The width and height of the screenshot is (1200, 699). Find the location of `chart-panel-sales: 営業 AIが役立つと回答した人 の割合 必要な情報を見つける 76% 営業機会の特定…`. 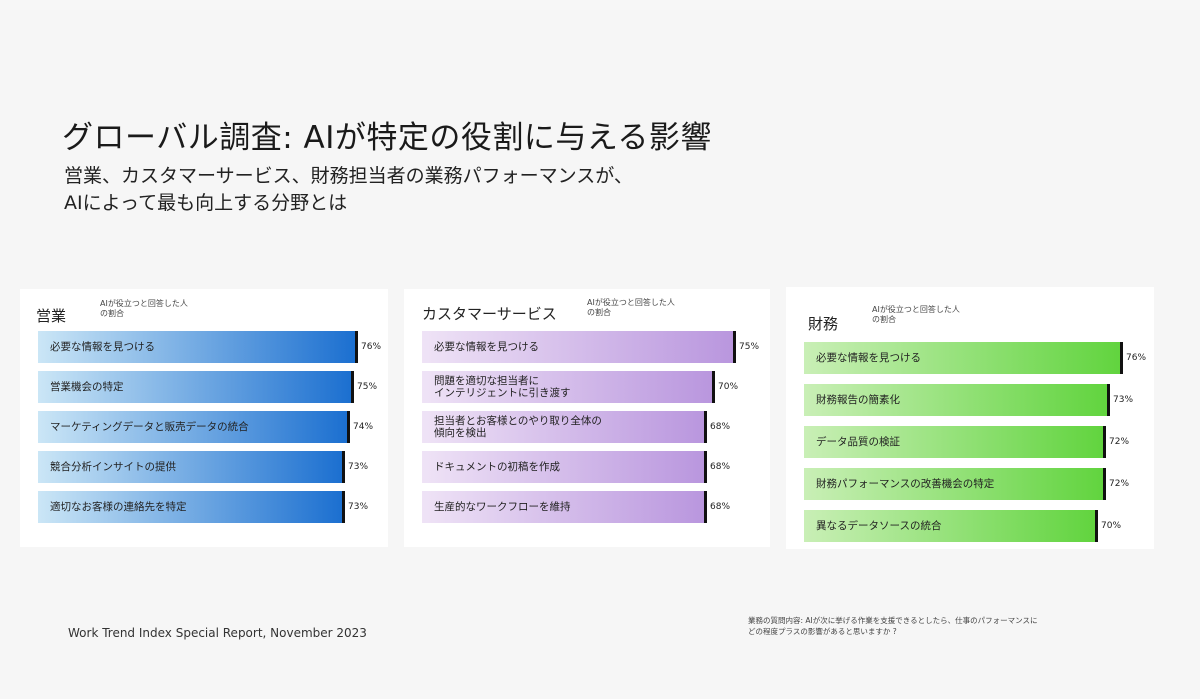

chart-panel-sales: 営業 AIが役立つと回答した人 の割合 必要な情報を見つける 76% 営業機会の特定… is located at coordinates (204, 418).